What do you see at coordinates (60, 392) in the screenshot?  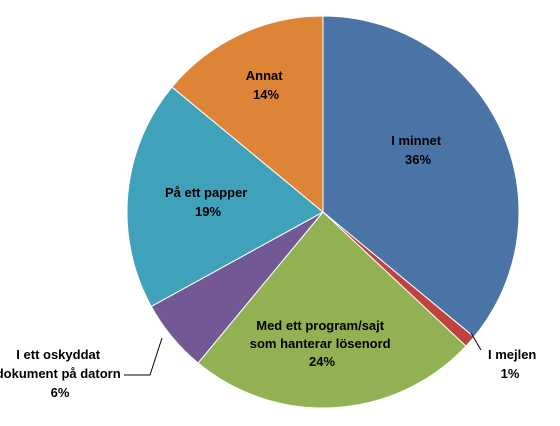 I see `label-dokument-value: 6%` at bounding box center [60, 392].